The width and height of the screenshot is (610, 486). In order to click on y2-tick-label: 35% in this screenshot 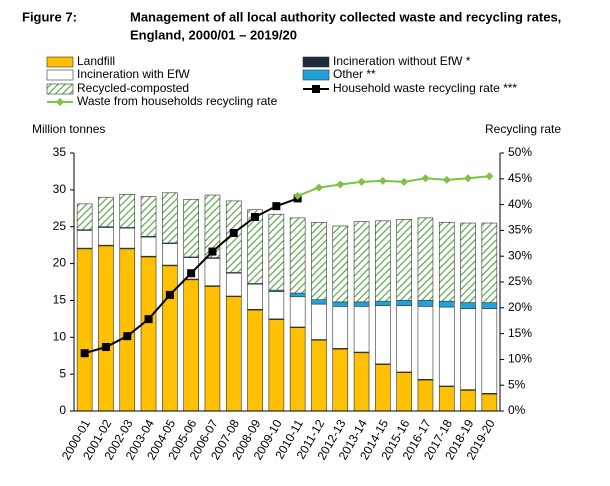, I will do `click(520, 230)`.